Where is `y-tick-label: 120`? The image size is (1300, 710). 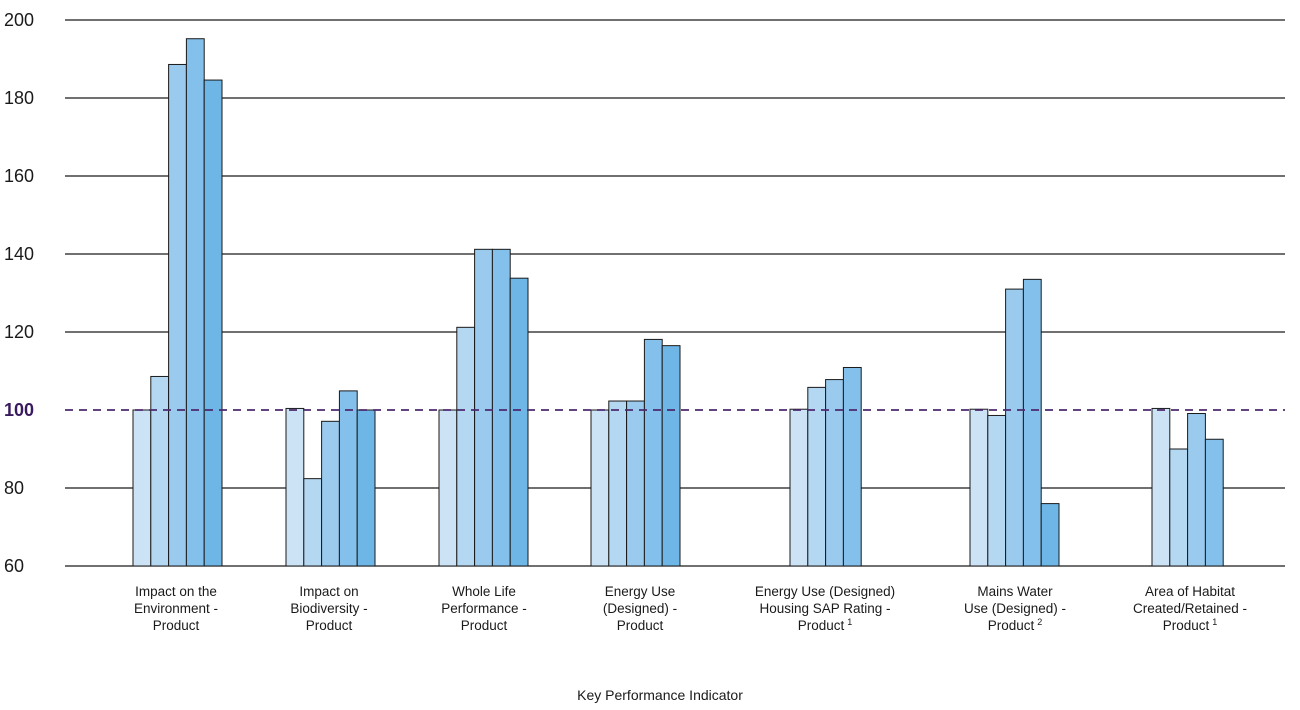
y-tick-label: 120 is located at coordinates (19, 332).